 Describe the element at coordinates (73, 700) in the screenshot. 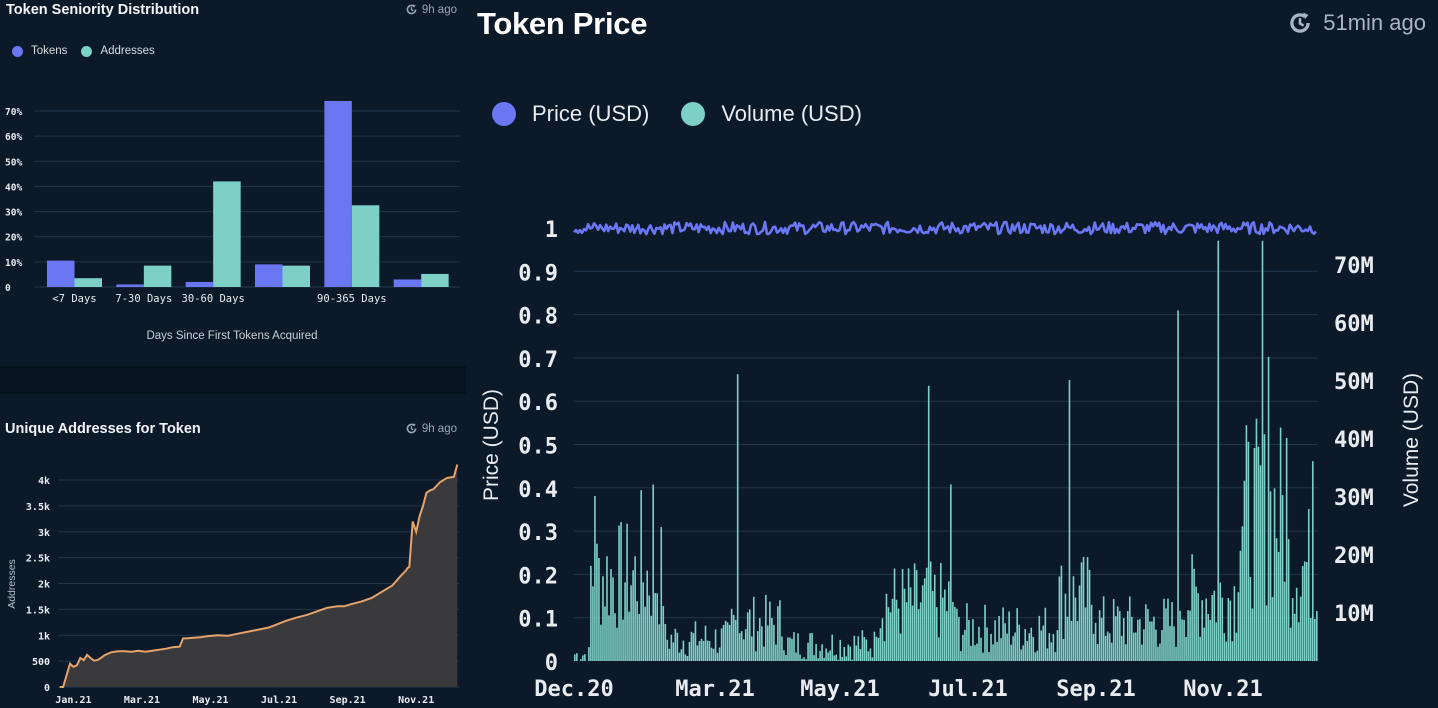

I see `unique-xtick: Jan.21` at that location.